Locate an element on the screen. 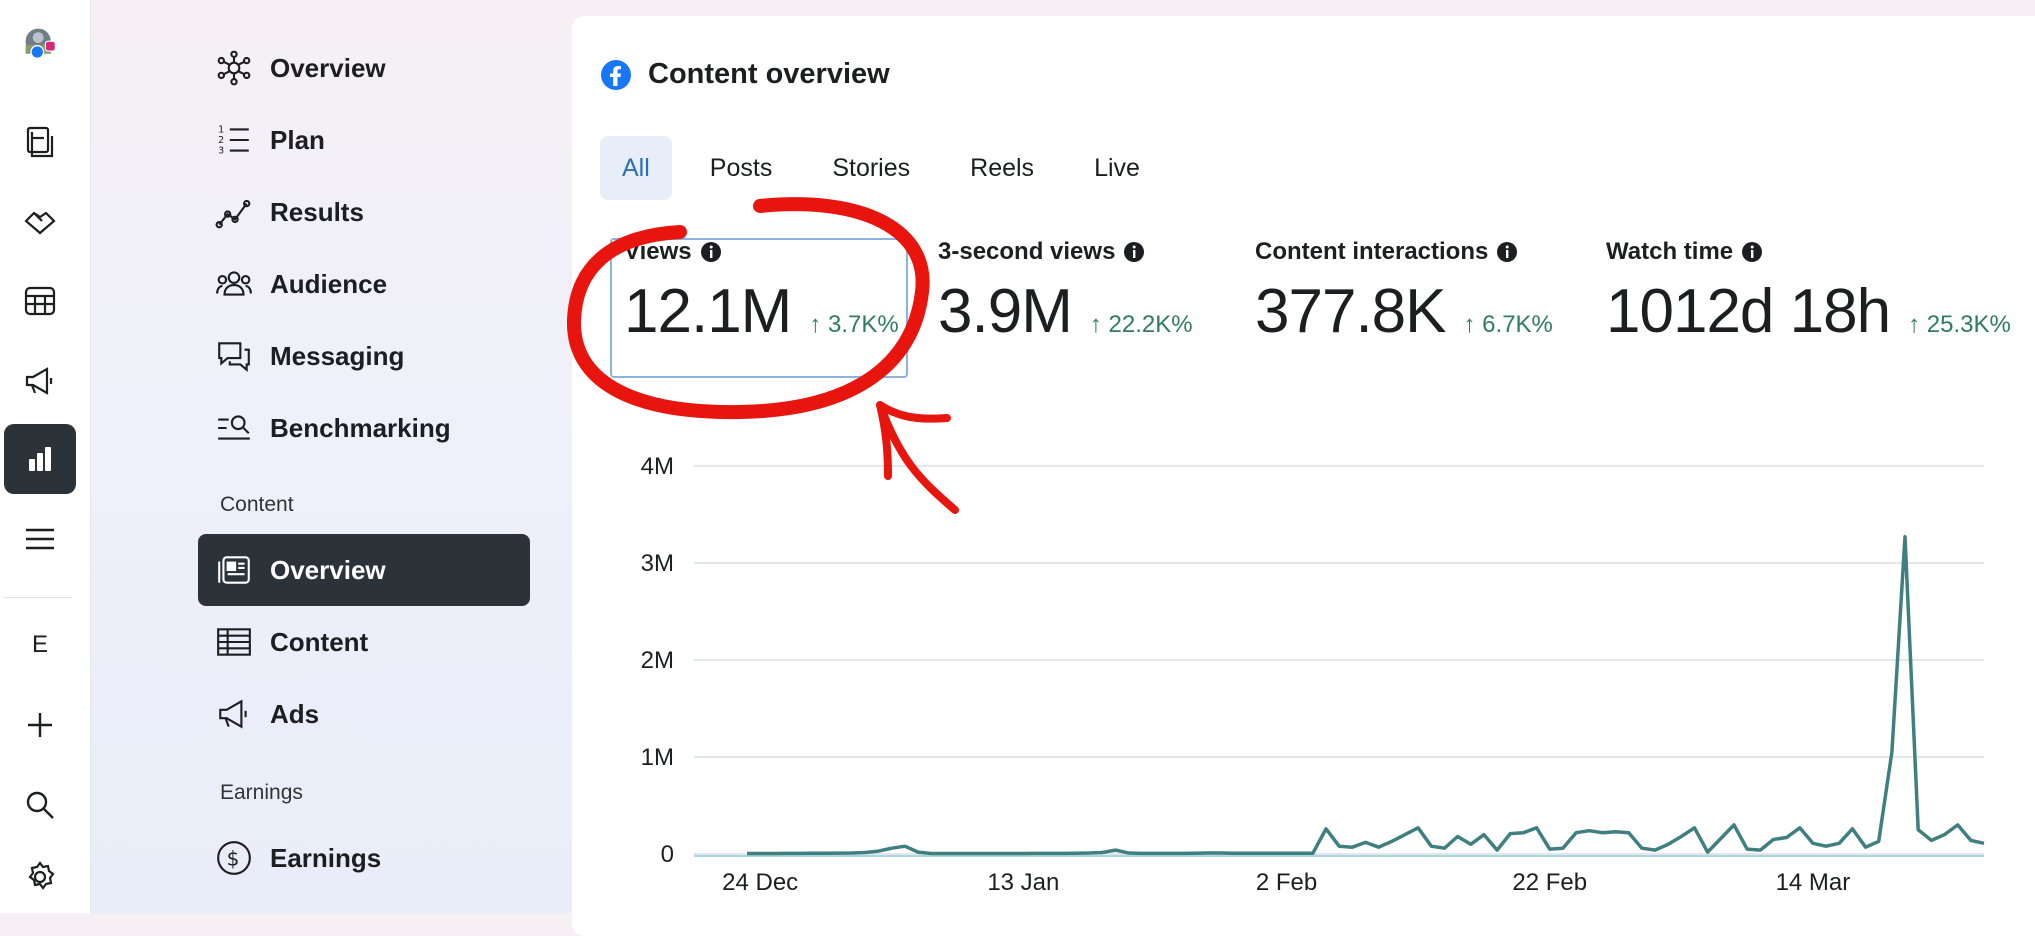  content-card-icon is located at coordinates (234, 570).